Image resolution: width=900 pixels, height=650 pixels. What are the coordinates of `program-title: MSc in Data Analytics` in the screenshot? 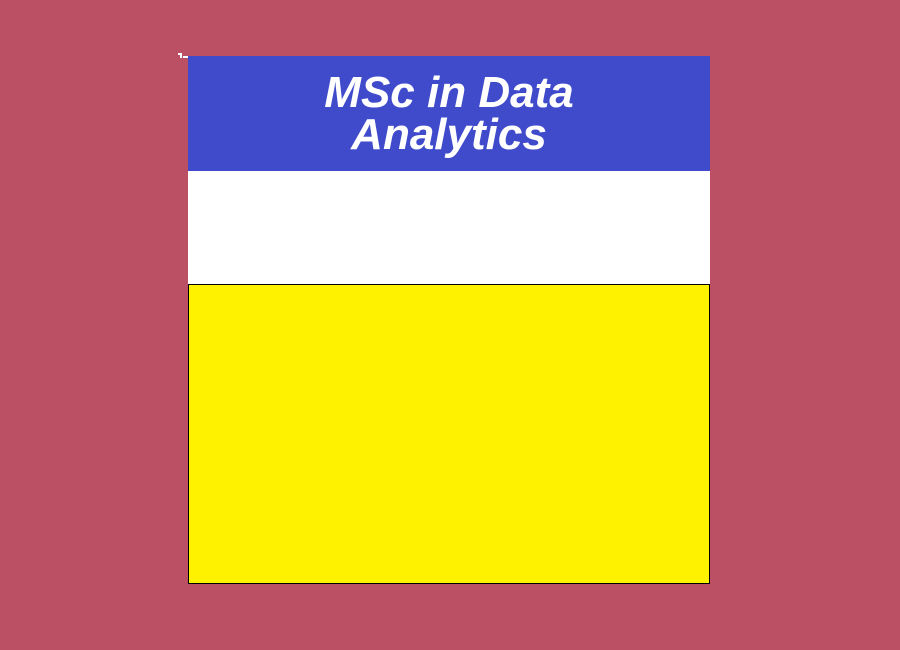 It's located at (449, 113).